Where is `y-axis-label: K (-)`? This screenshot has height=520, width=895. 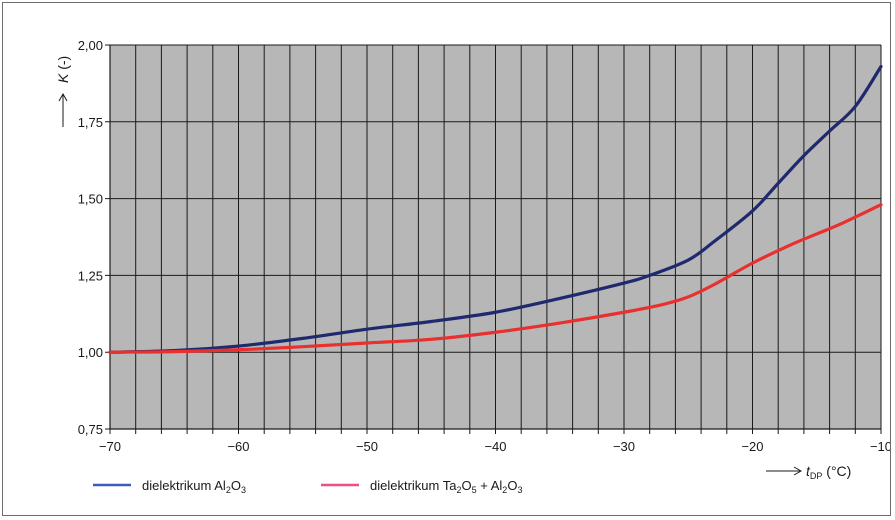
y-axis-label: K (-) is located at coordinates (63, 91).